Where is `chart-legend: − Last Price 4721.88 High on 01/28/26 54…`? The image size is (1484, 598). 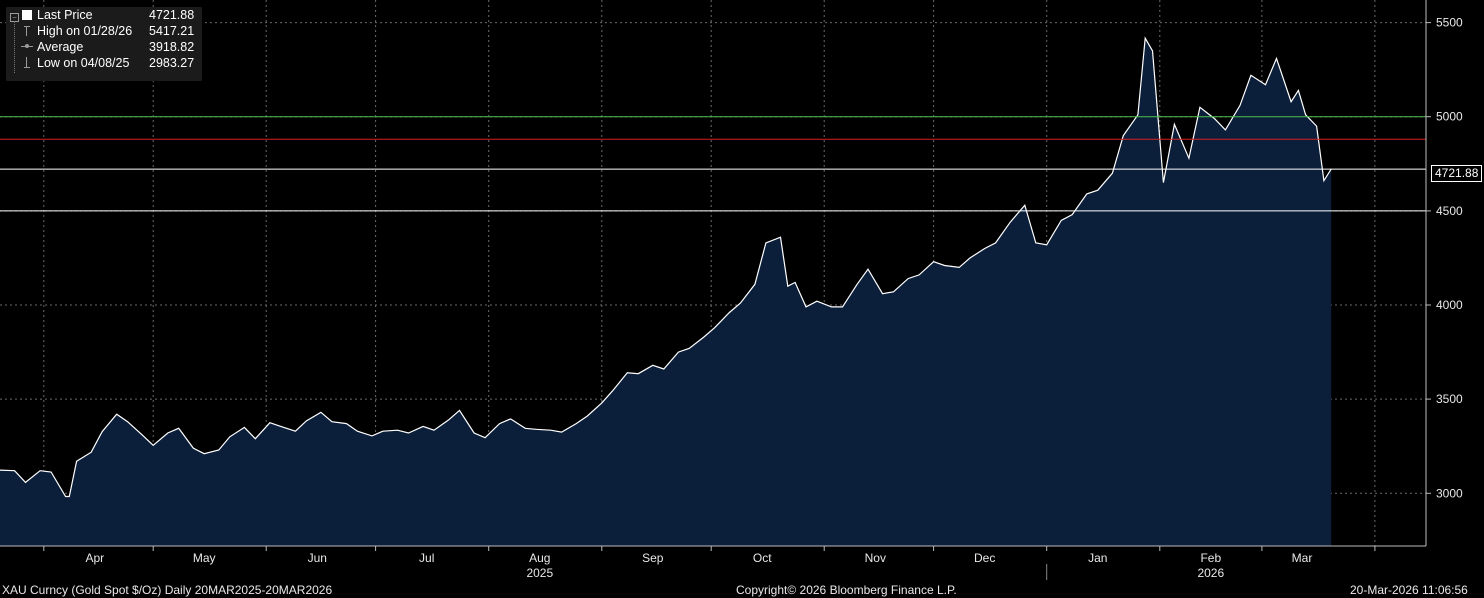
chart-legend: − Last Price 4721.88 High on 01/28/26 54… is located at coordinates (104, 44).